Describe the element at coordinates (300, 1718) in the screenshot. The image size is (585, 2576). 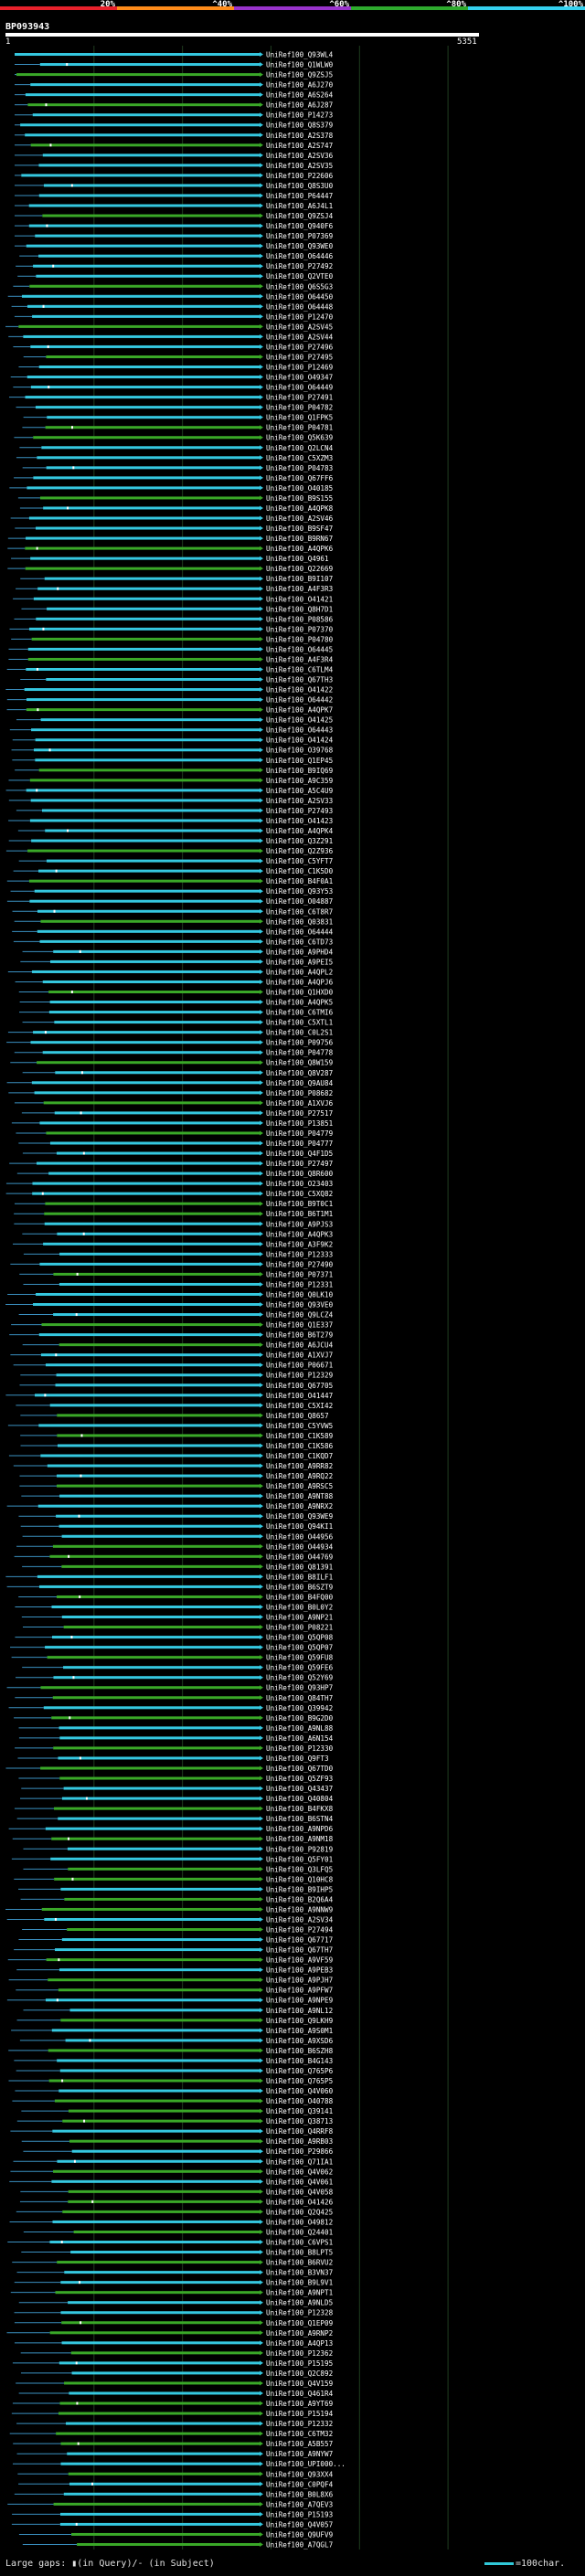
I see `subject-label: UniRef100_B9G2D0` at that location.